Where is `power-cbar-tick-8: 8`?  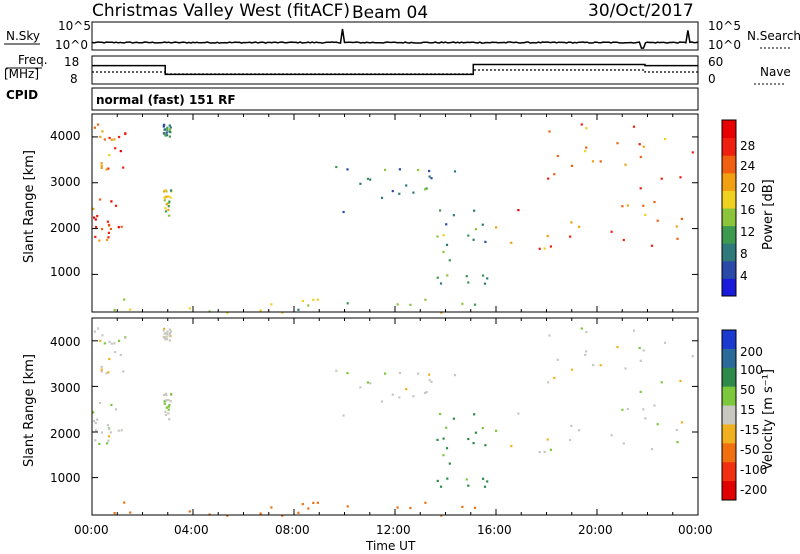
power-cbar-tick-8: 8 is located at coordinates (744, 254).